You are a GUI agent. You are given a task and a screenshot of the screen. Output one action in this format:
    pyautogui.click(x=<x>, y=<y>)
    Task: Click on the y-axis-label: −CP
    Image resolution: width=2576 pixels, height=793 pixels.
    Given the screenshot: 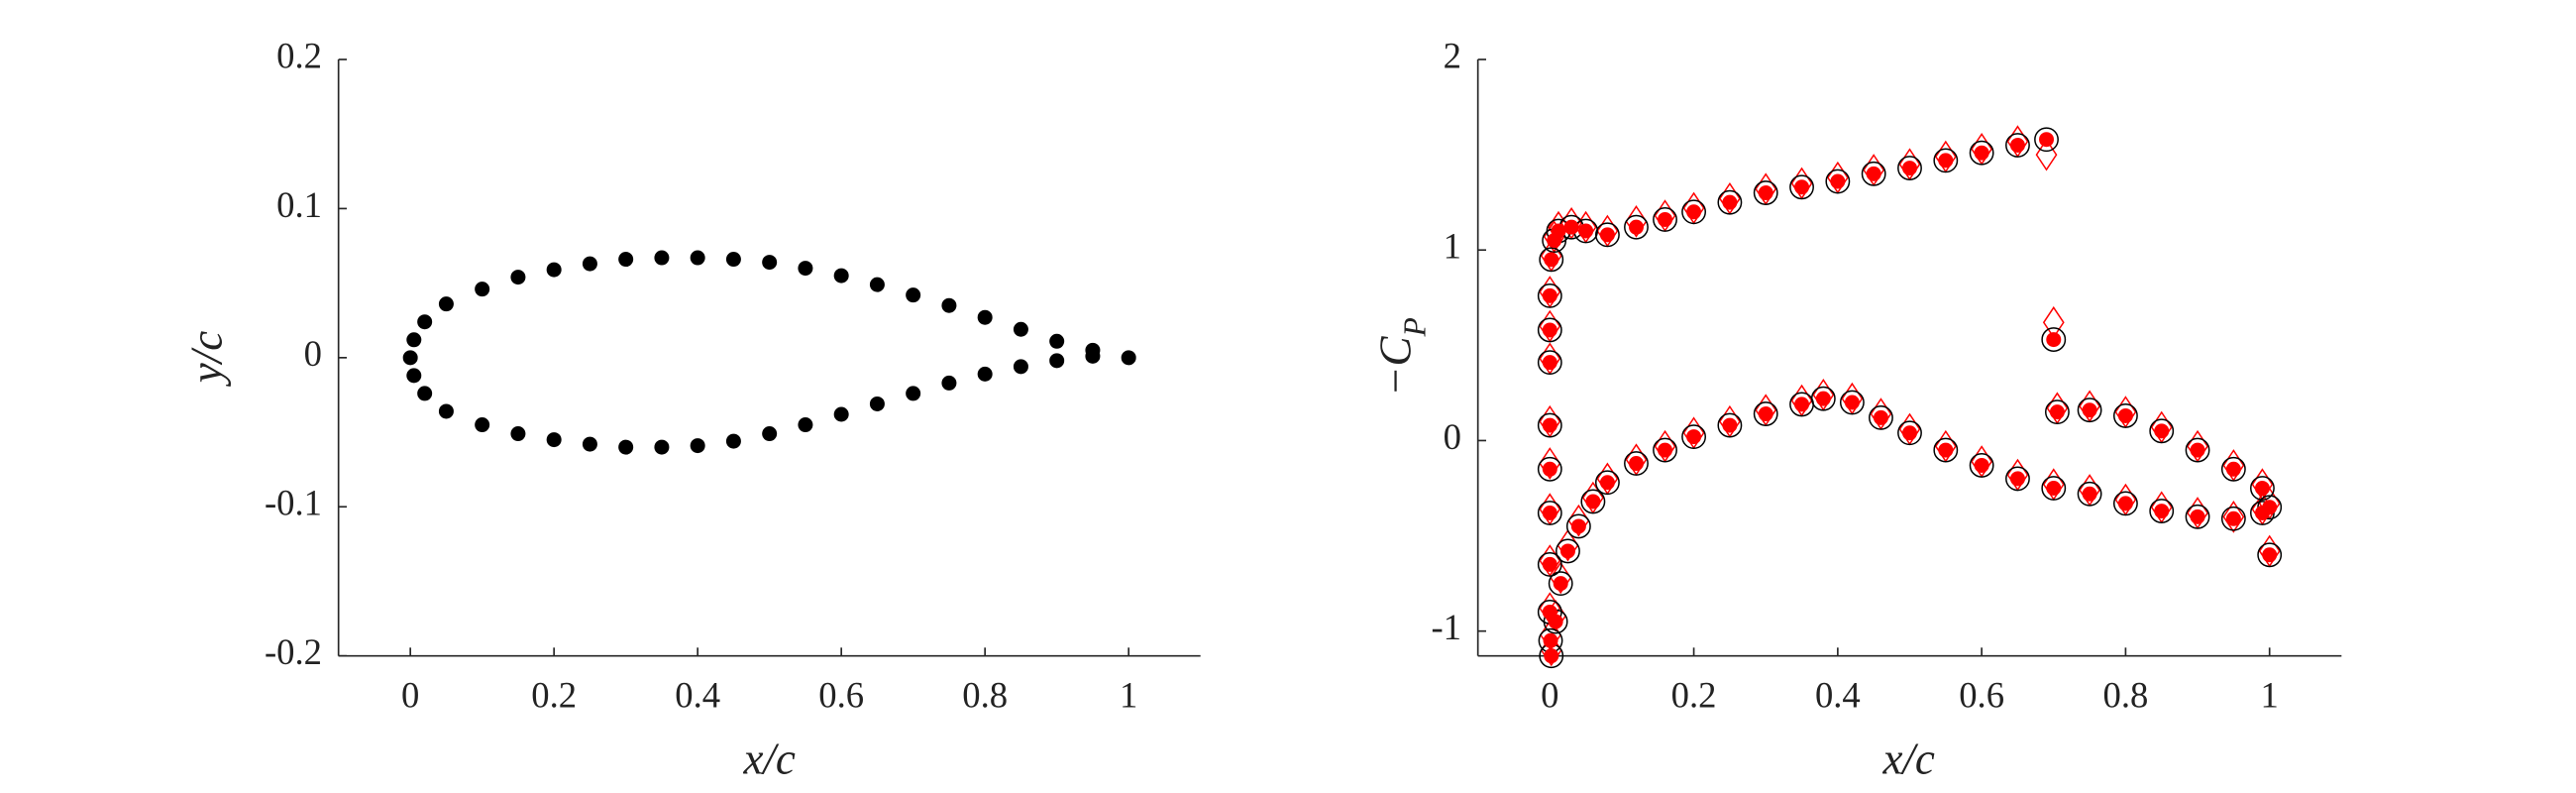 What is the action you would take?
    pyautogui.click(x=1401, y=356)
    